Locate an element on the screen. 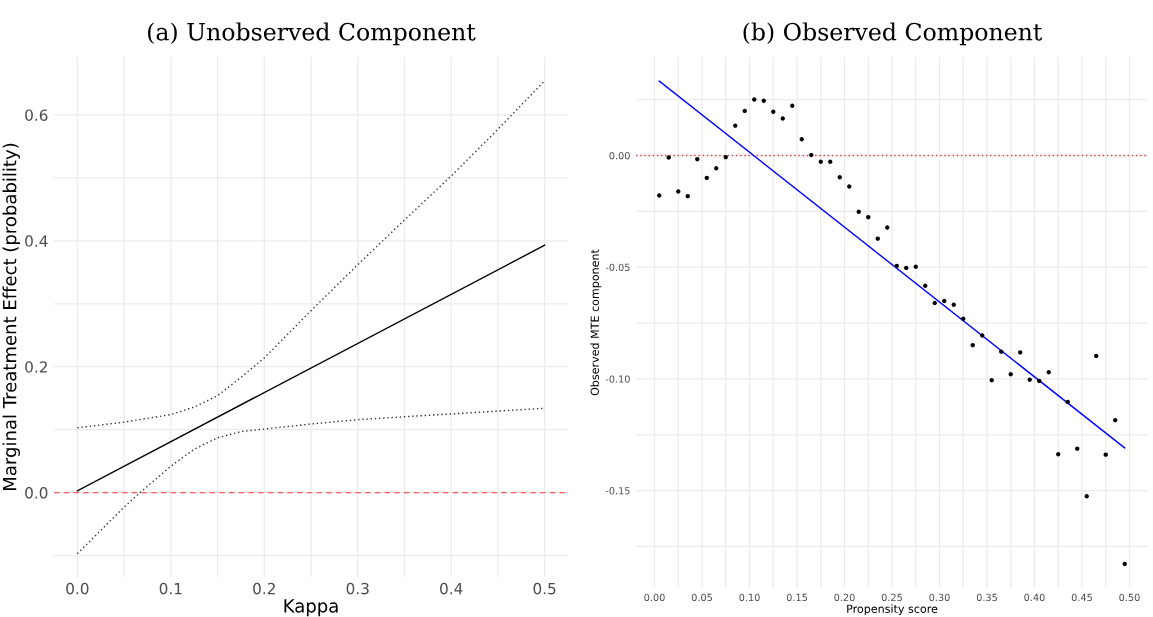 This screenshot has height=617, width=1153. y-tick-label: 0.0 is located at coordinates (36, 493).